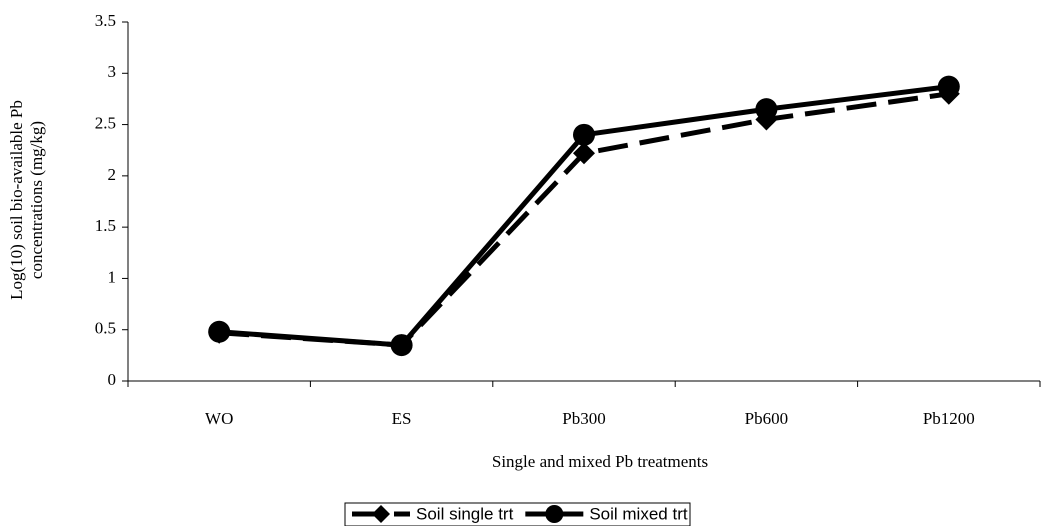  What do you see at coordinates (105, 225) in the screenshot?
I see `y-tick-label: 1.5` at bounding box center [105, 225].